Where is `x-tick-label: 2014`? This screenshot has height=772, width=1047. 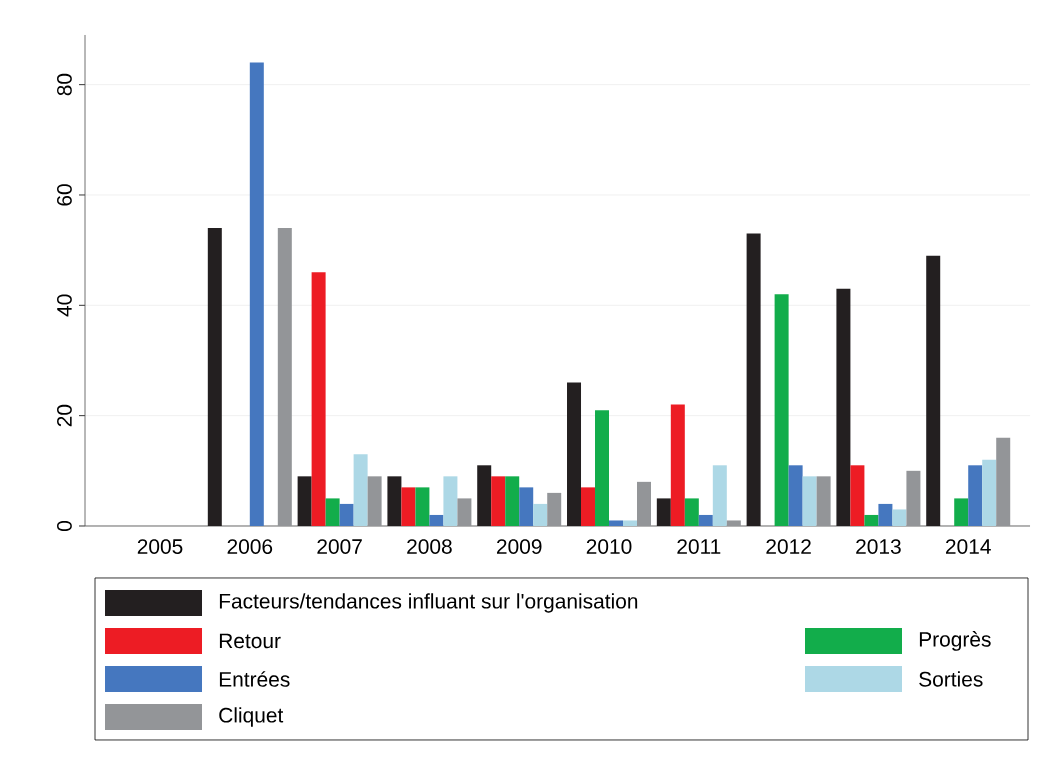 x-tick-label: 2014 is located at coordinates (968, 546).